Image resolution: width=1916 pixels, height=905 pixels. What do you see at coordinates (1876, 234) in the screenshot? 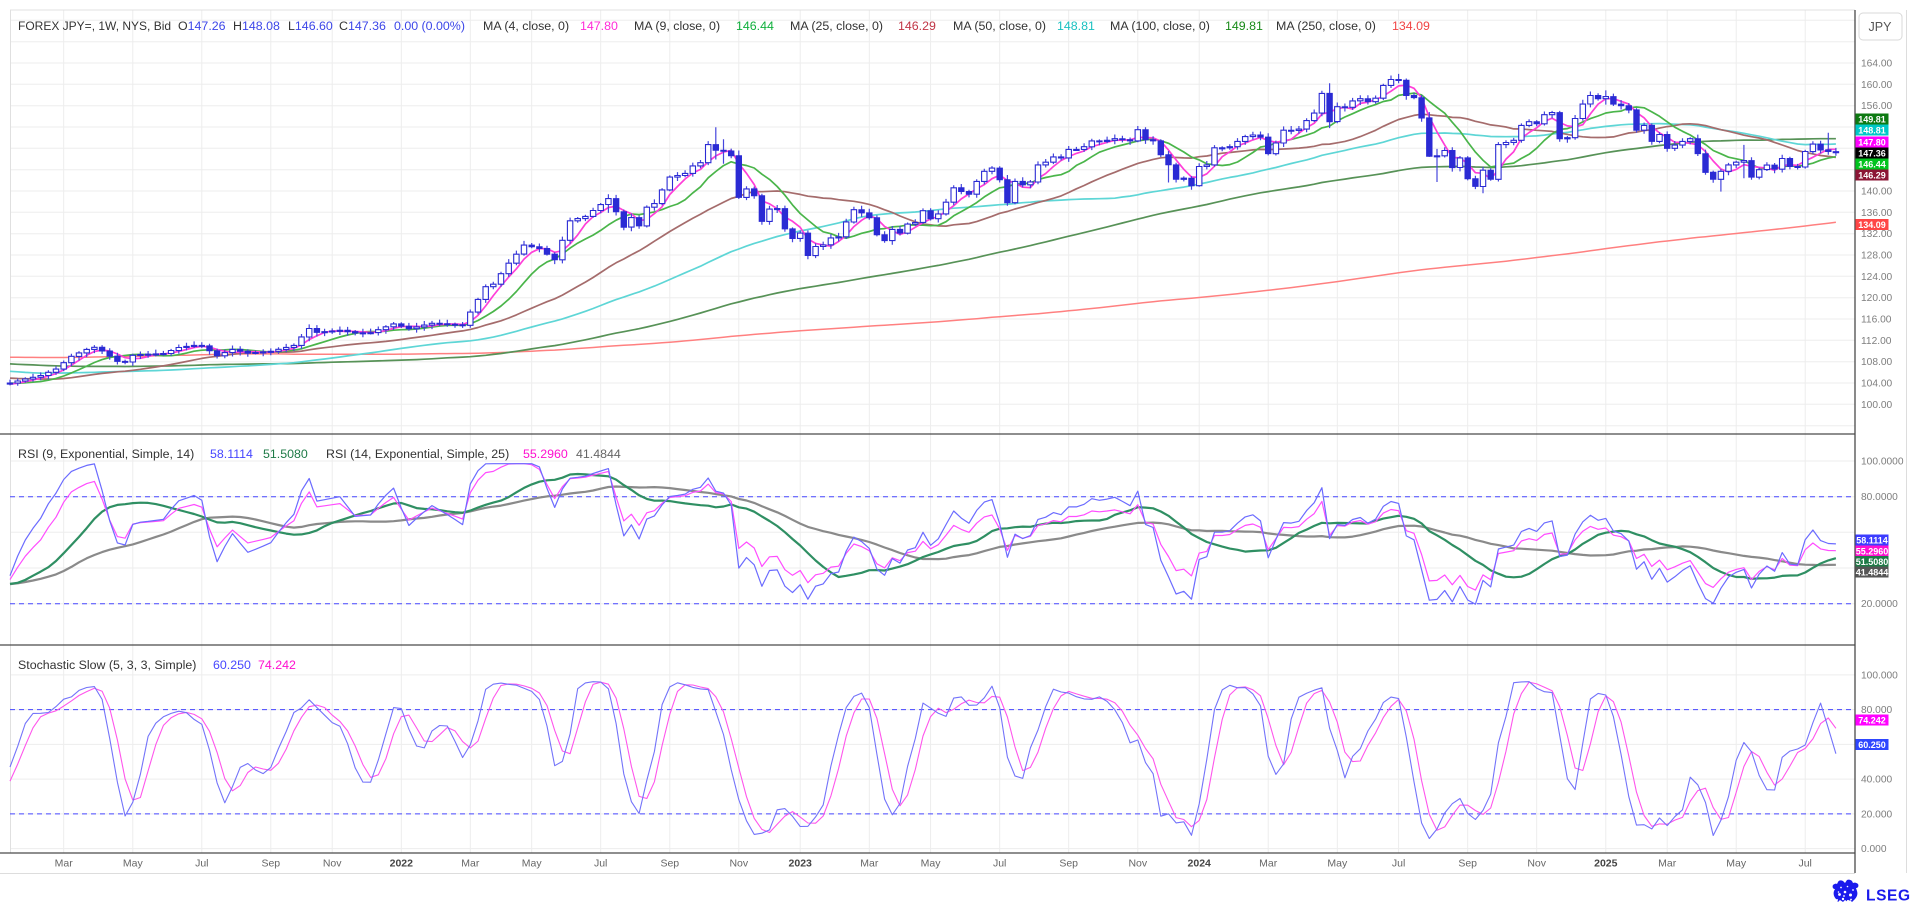
I see `svg-text: 132.00` at bounding box center [1876, 234].